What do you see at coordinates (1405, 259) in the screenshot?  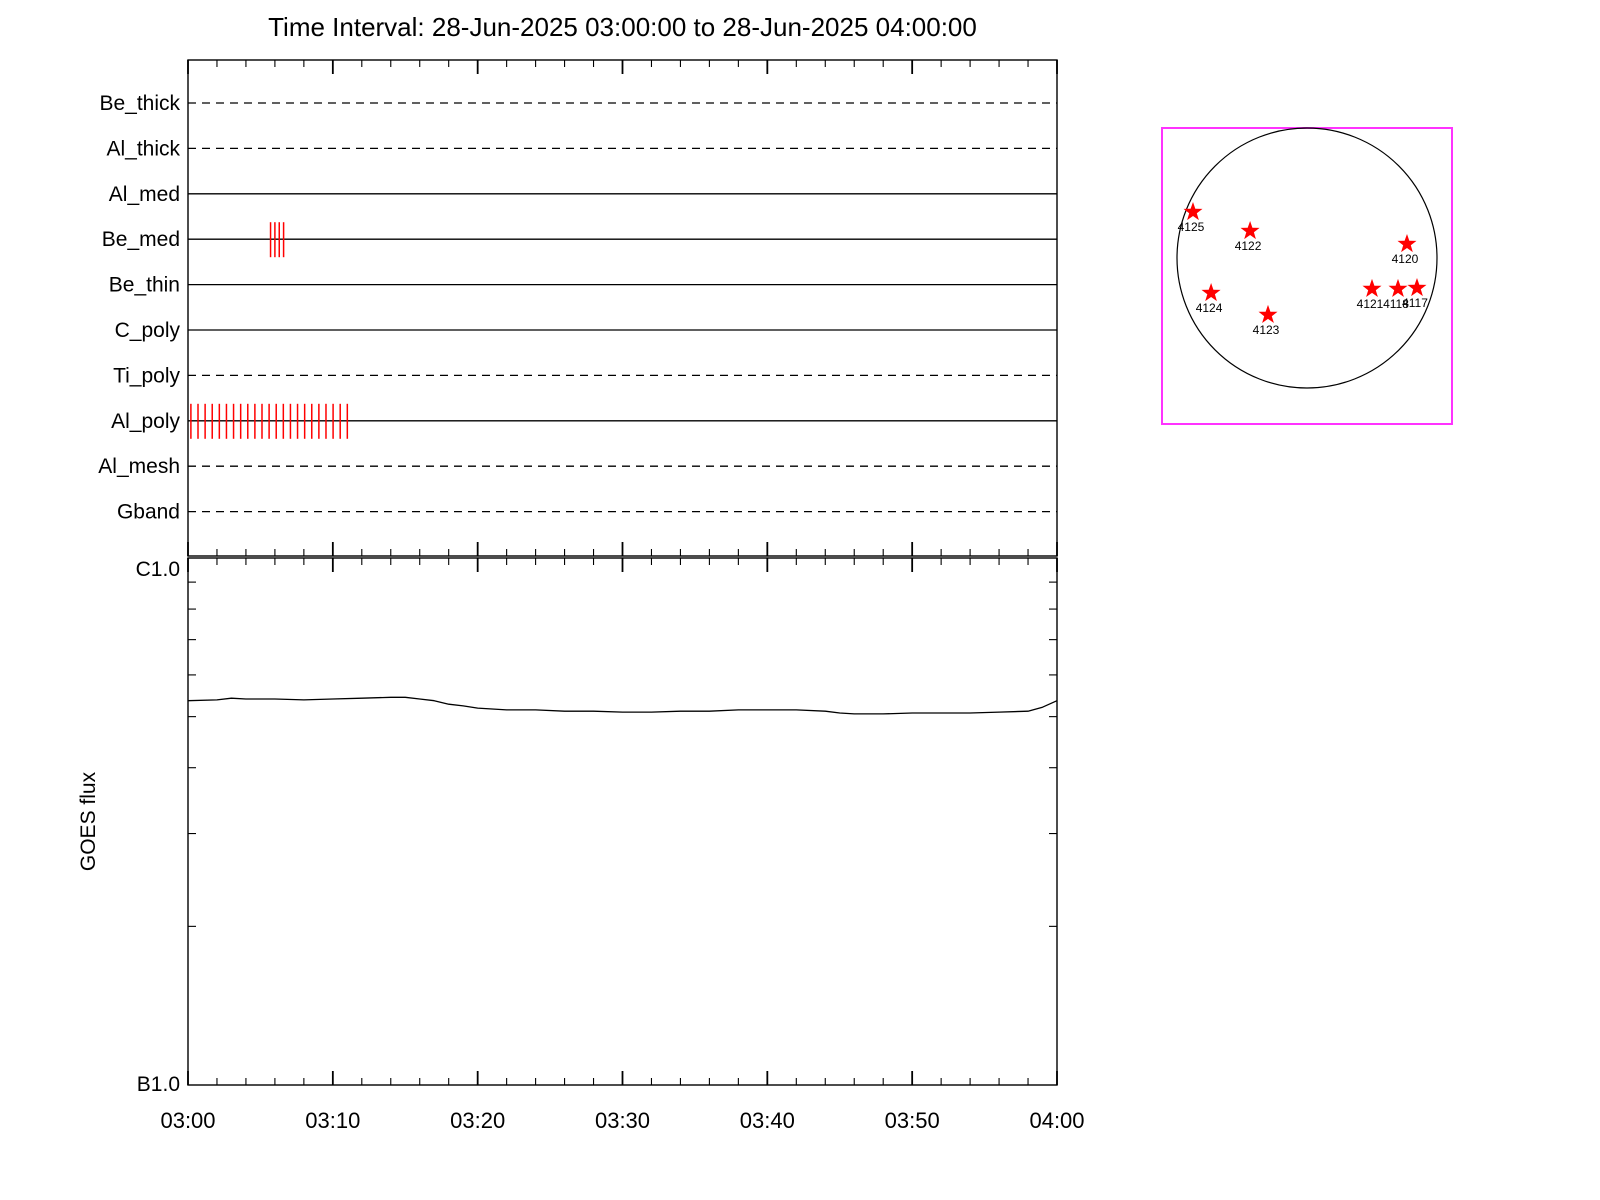 I see `active-region-label: 4120` at bounding box center [1405, 259].